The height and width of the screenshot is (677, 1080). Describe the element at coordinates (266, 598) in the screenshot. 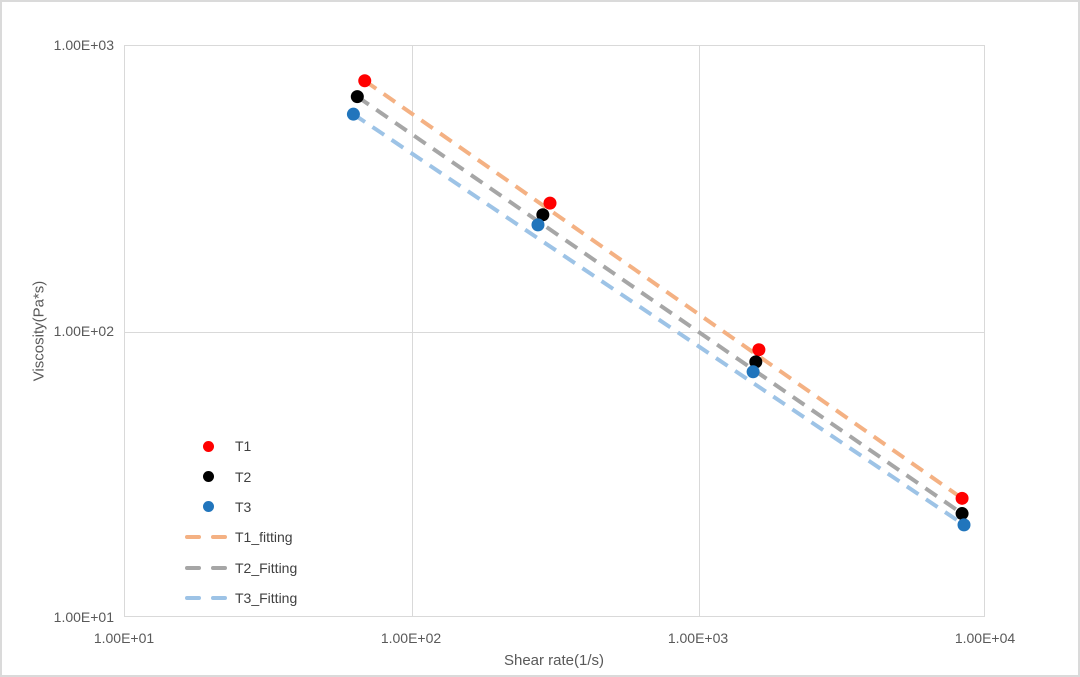

I see `legend-label: T3_Fitting` at that location.